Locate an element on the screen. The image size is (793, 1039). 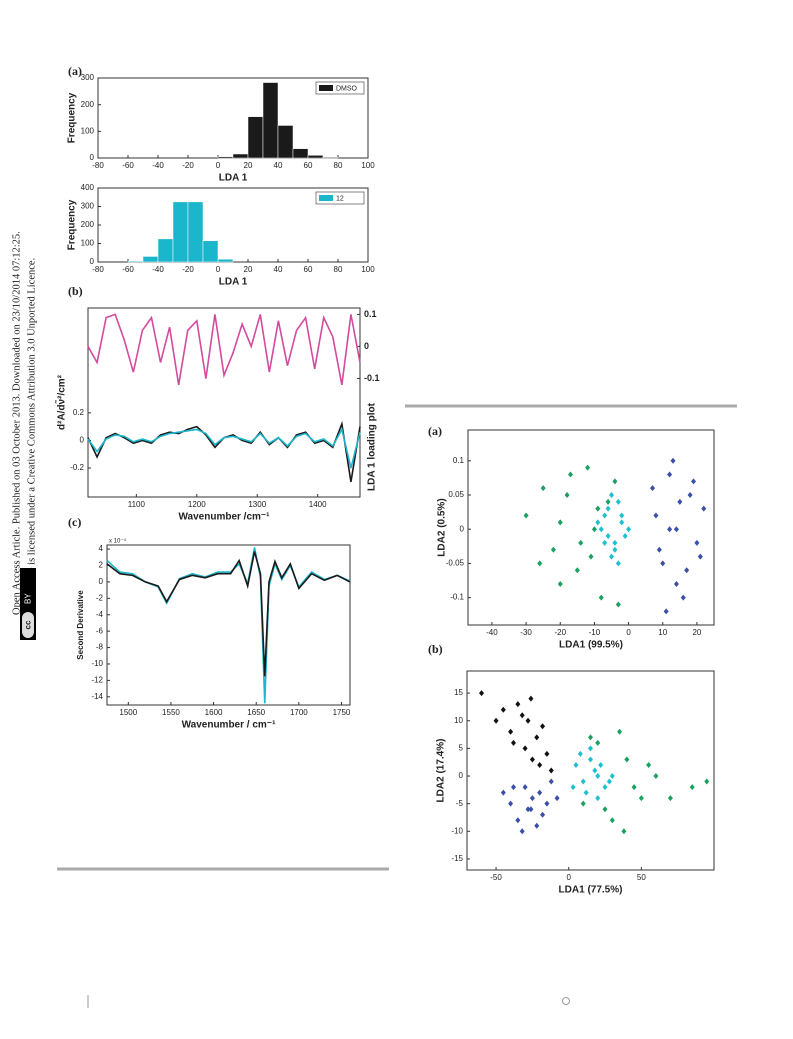
x-tick-label: 1550 is located at coordinates (171, 712).